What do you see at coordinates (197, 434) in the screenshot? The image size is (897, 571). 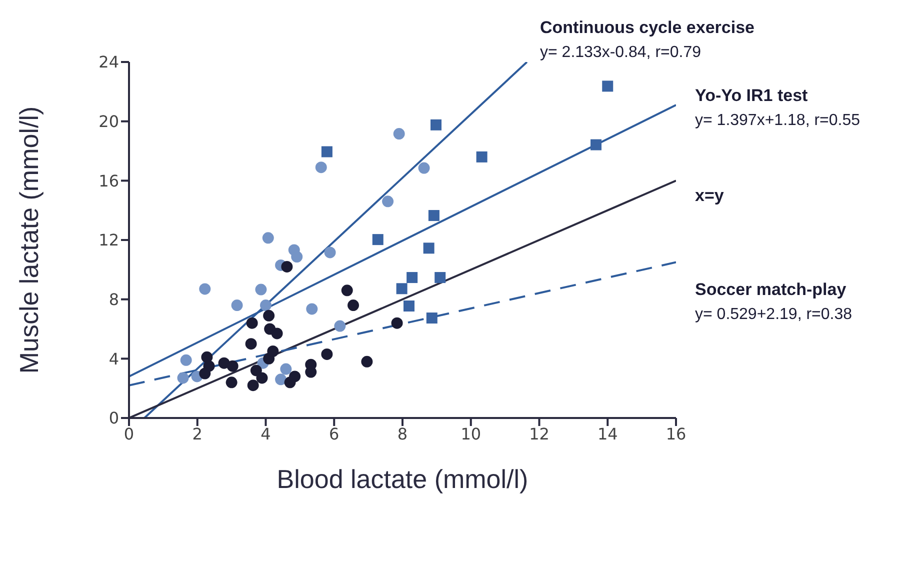 I see `x-tick-label: 2` at bounding box center [197, 434].